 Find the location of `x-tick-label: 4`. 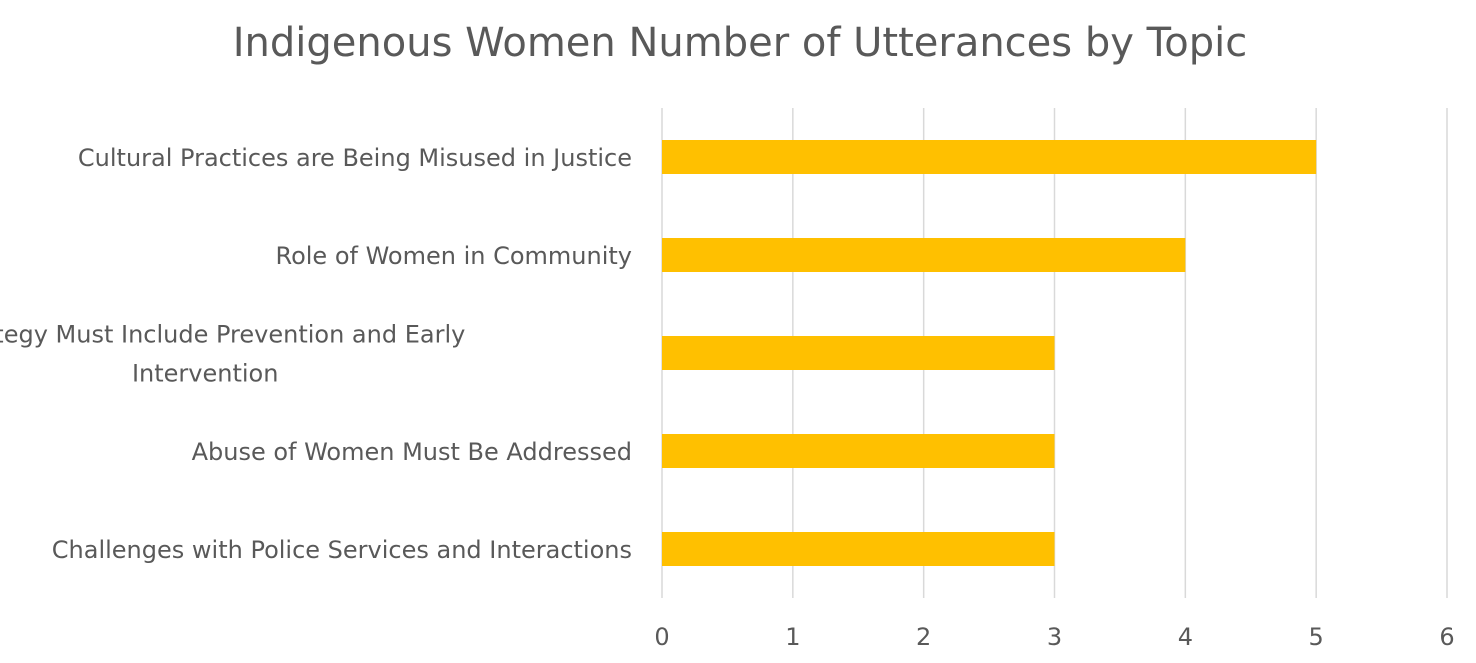

x-tick-label: 4 is located at coordinates (1185, 637).